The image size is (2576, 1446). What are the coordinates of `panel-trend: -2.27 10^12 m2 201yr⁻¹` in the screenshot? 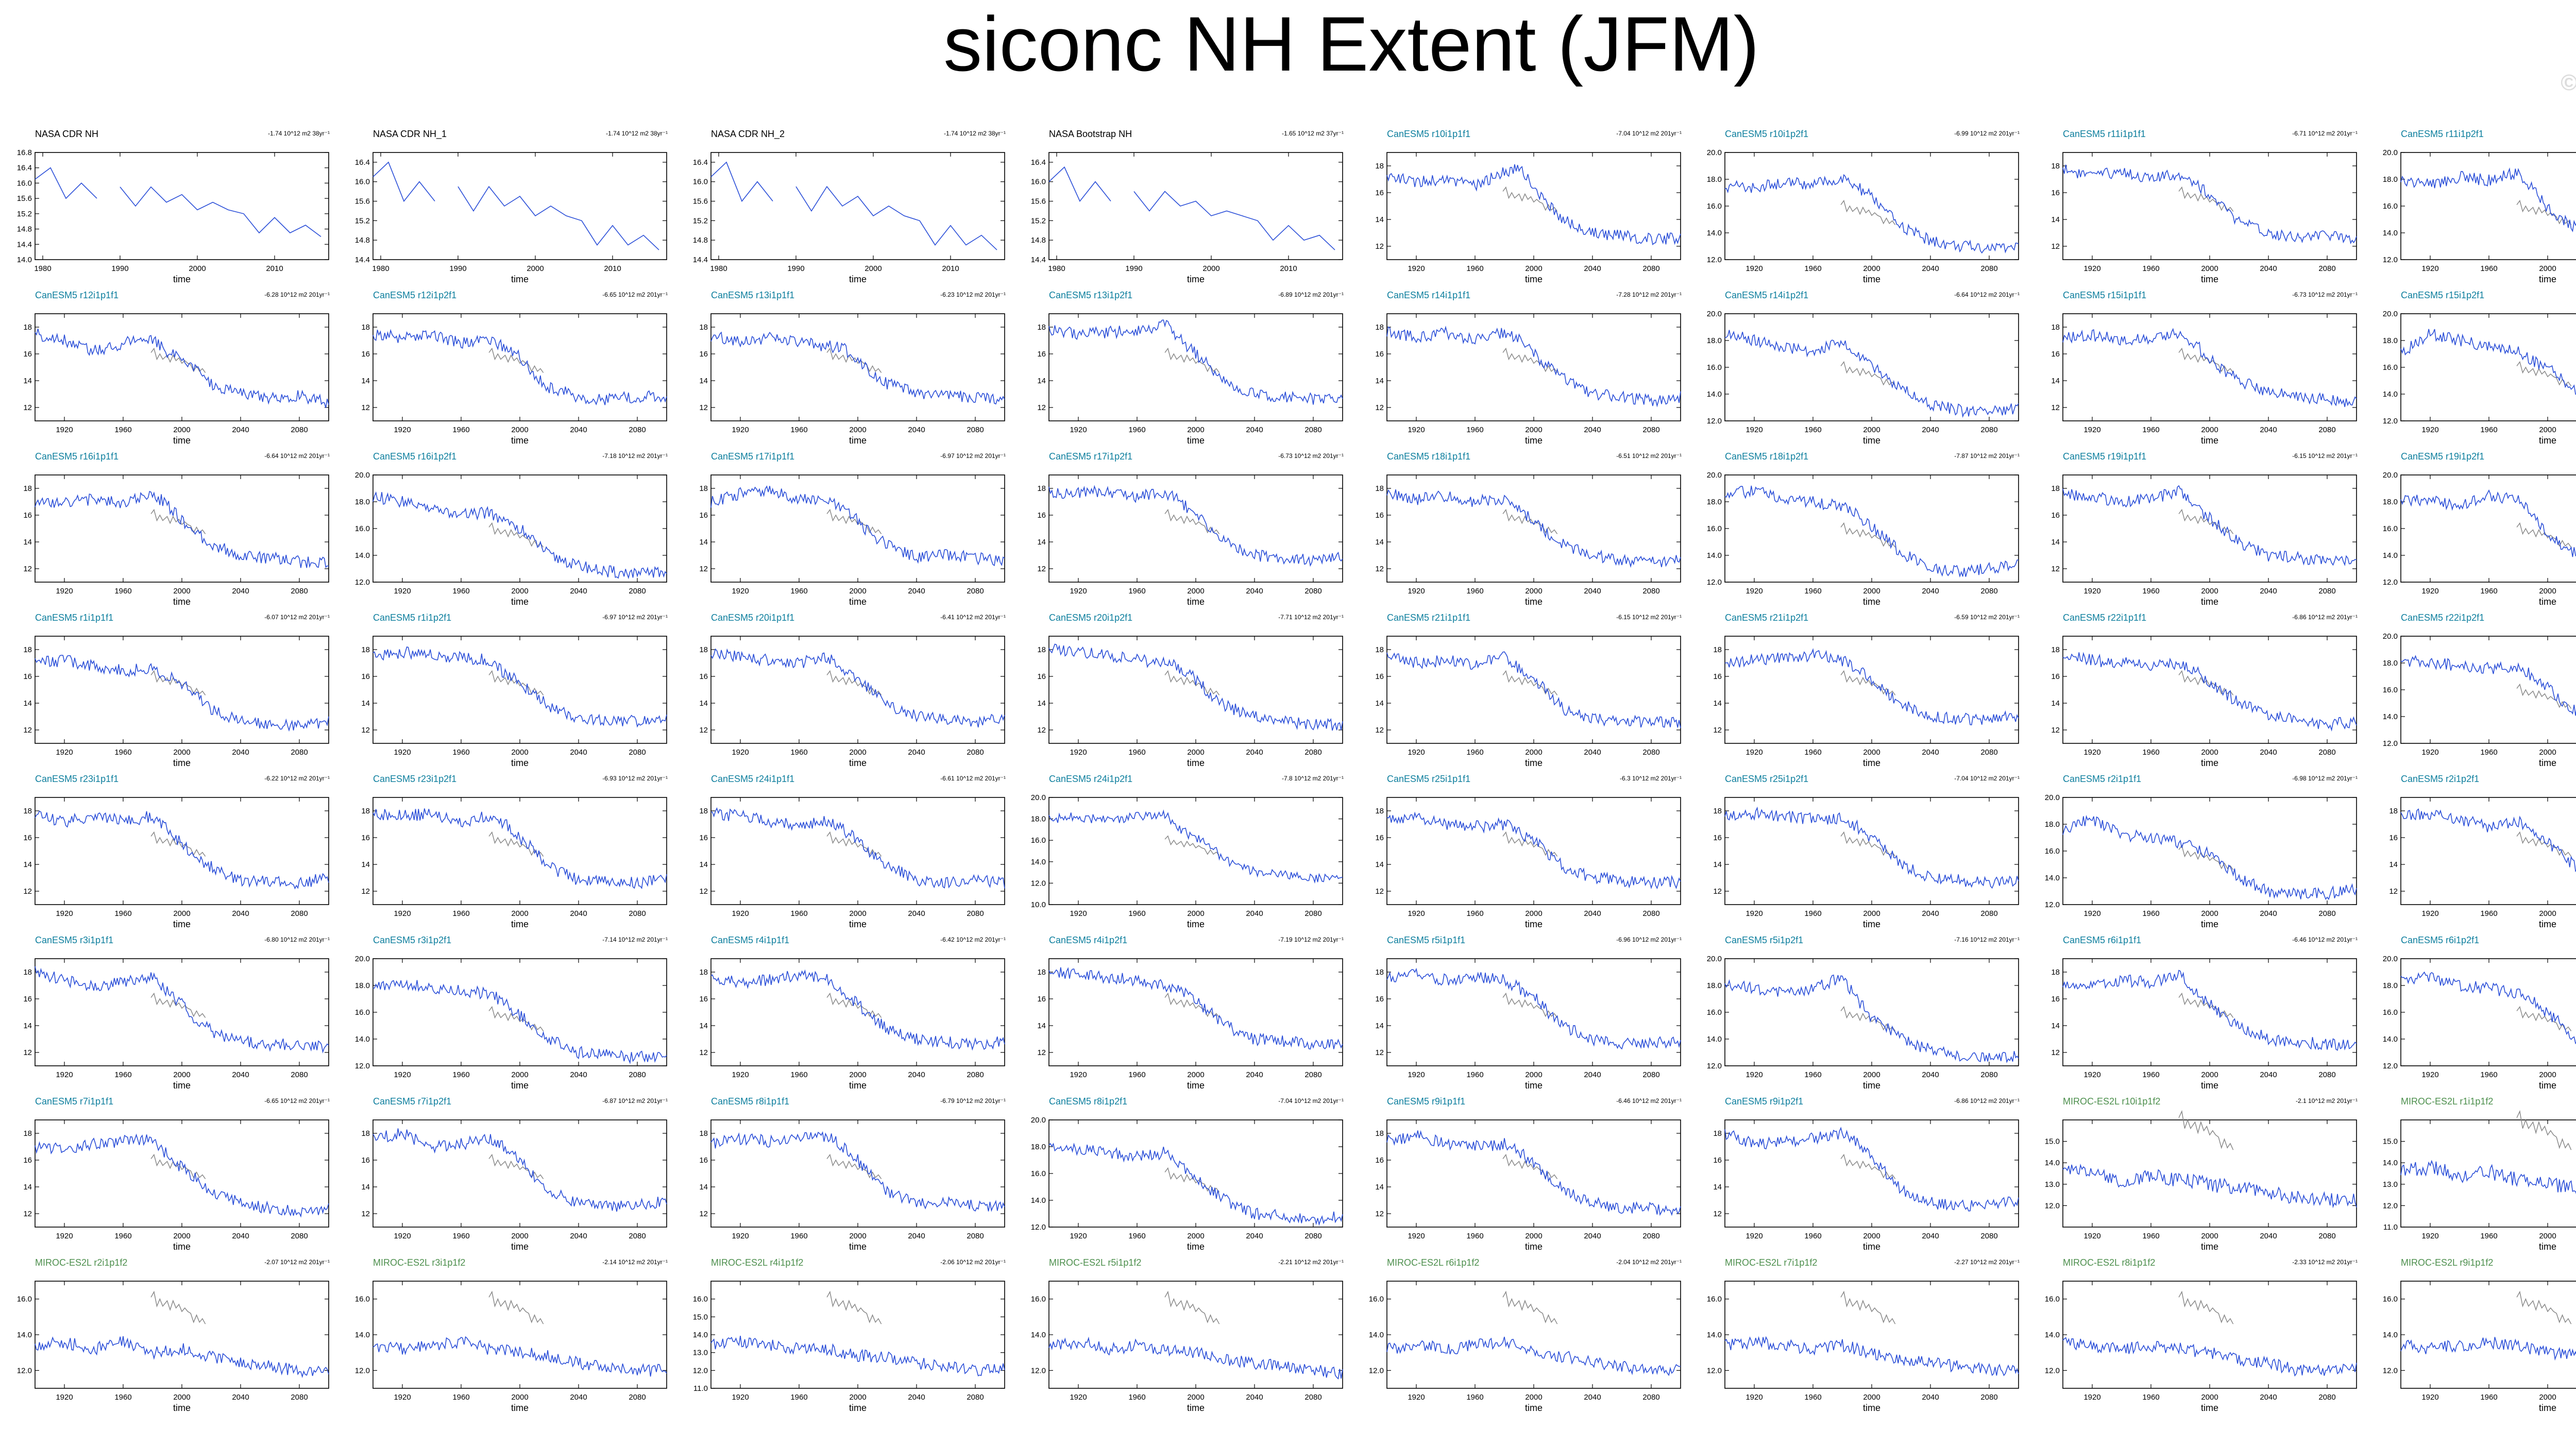 It's located at (1987, 1262).